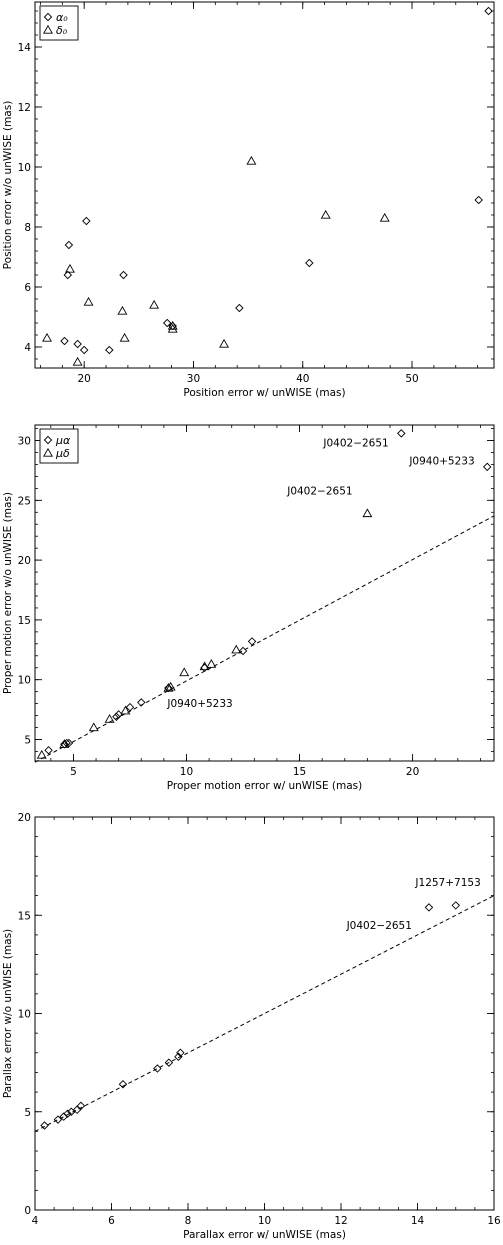  I want to click on x-tick-label: 40, so click(302, 379).